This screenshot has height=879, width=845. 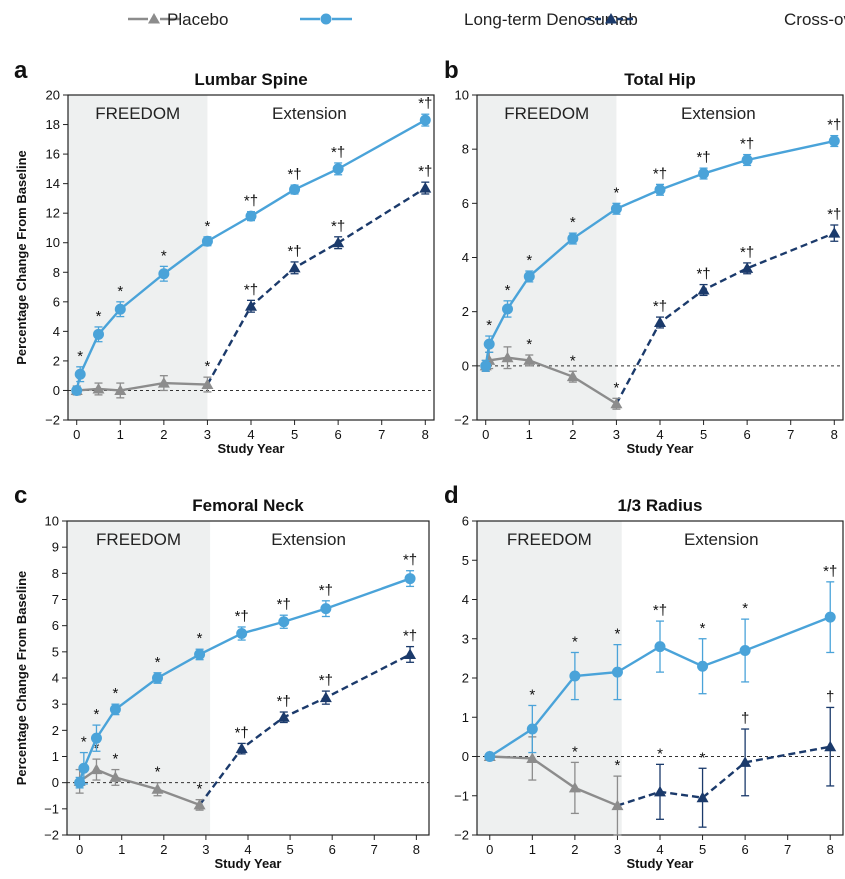 What do you see at coordinates (659, 79) in the screenshot?
I see `panel-title: Total Hip` at bounding box center [659, 79].